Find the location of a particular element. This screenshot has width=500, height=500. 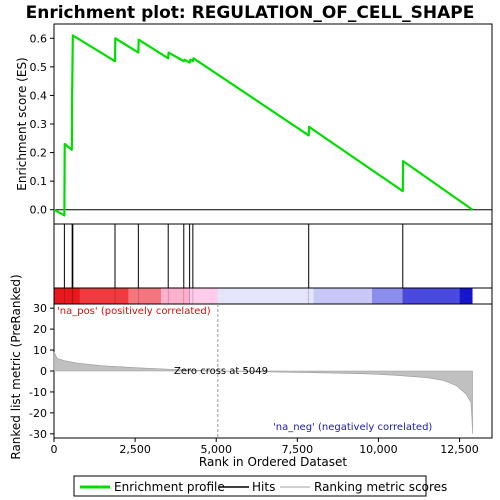

es-y-tick-label: 0.1 is located at coordinates (39, 181).